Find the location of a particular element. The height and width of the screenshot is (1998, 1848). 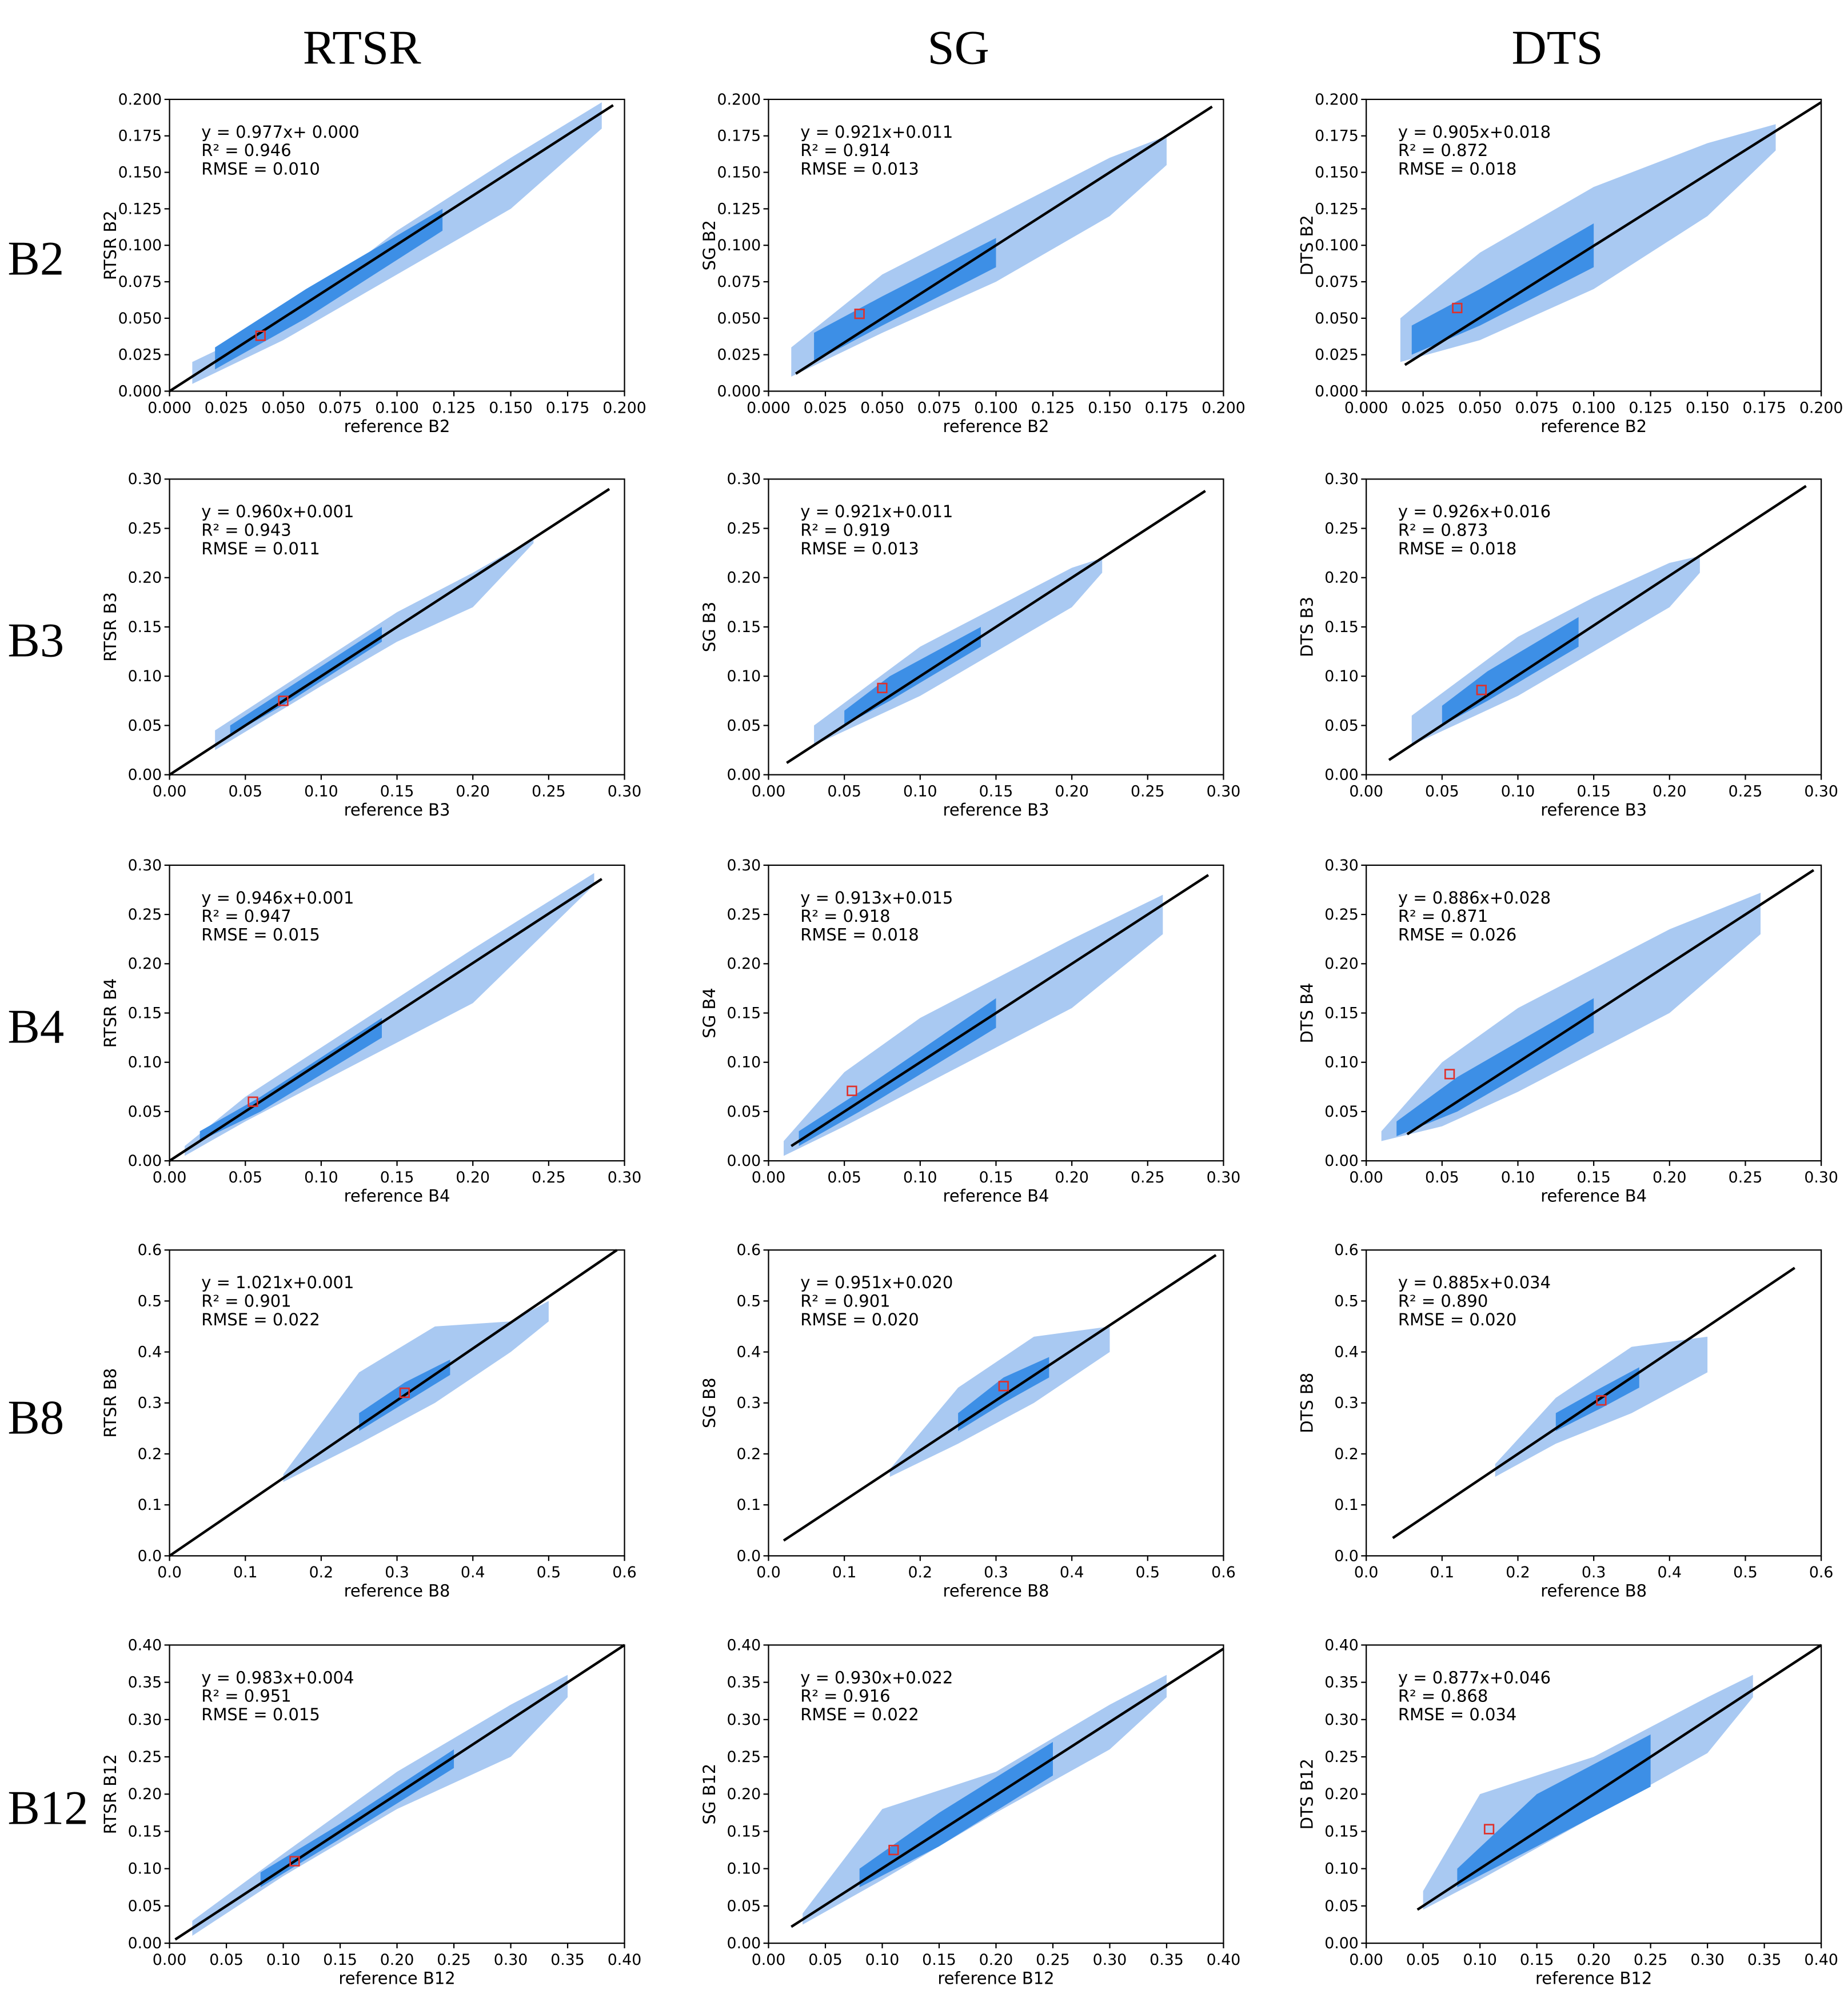

y-tick-label: 0.6 is located at coordinates (749, 1250).